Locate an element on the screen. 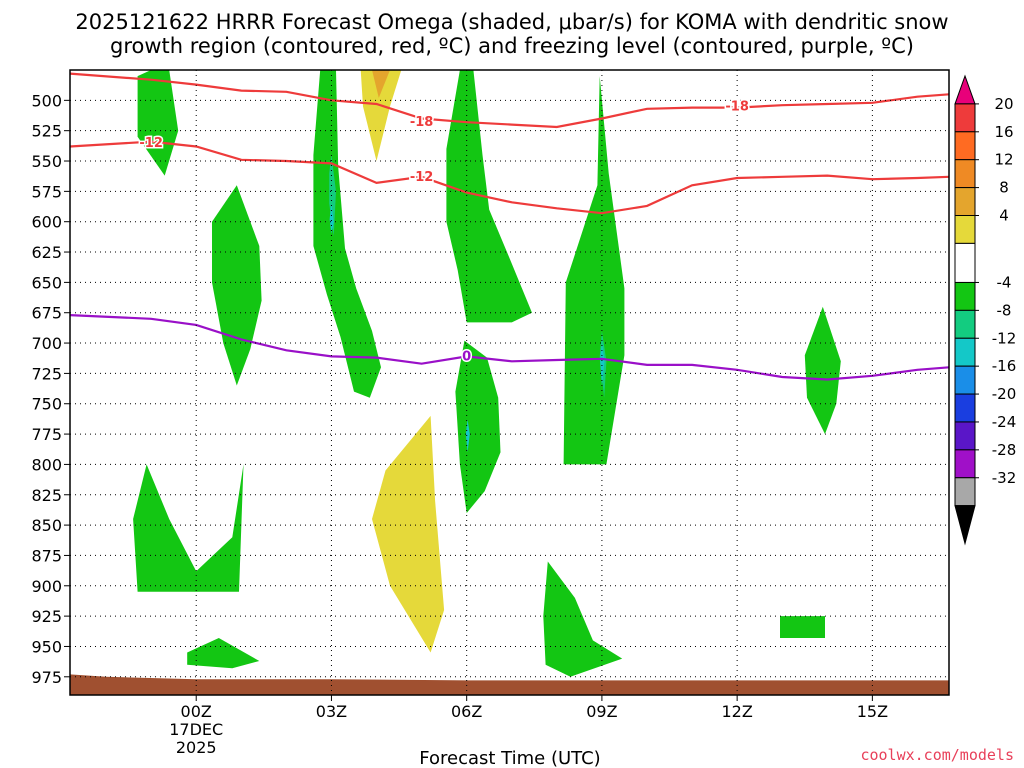 The width and height of the screenshot is (1024, 768). region-green-f is located at coordinates (478, 426).